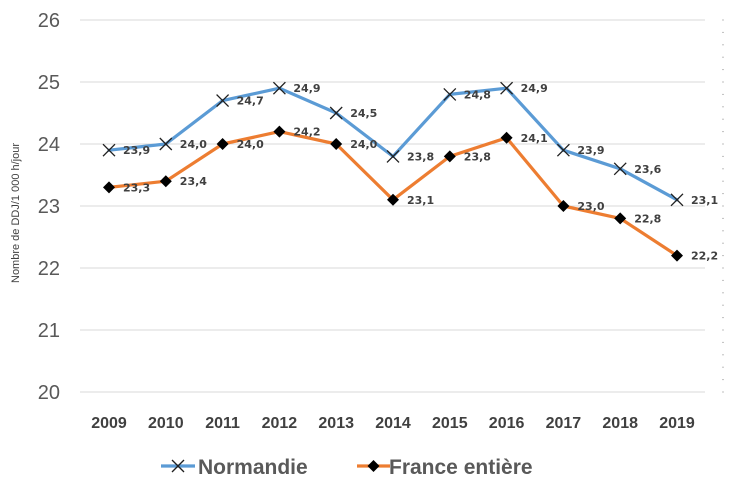 Image resolution: width=736 pixels, height=478 pixels. What do you see at coordinates (136, 187) in the screenshot?
I see `data-label: 23,3` at bounding box center [136, 187].